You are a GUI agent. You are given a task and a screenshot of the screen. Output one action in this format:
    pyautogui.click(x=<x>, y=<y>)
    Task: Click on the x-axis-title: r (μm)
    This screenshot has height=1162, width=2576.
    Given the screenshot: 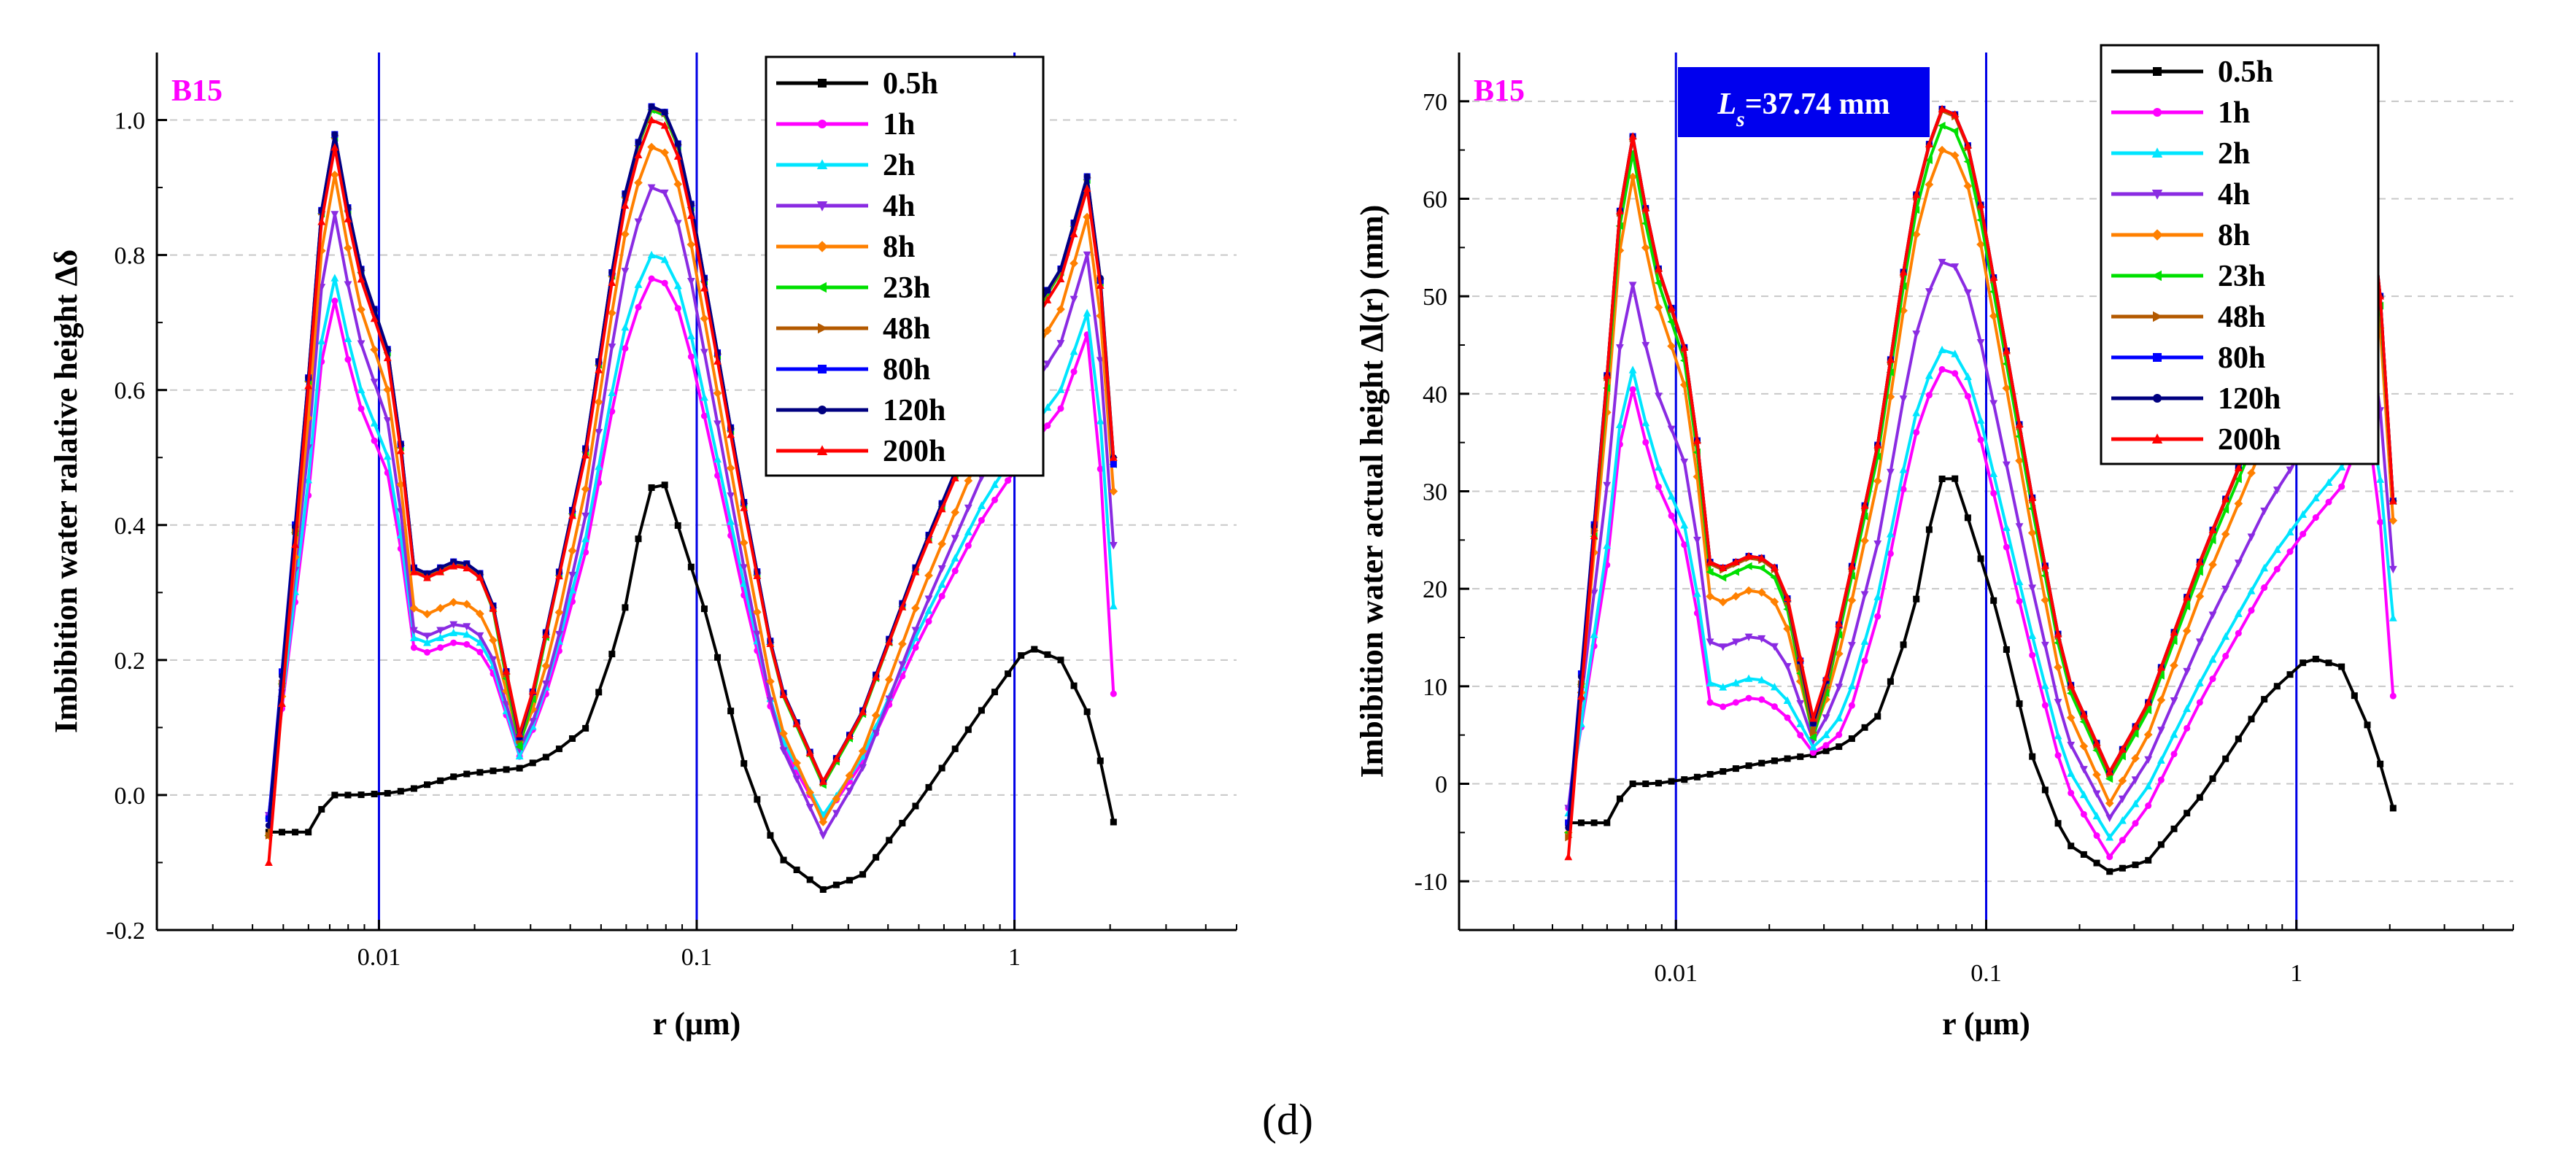 What is the action you would take?
    pyautogui.click(x=697, y=1024)
    